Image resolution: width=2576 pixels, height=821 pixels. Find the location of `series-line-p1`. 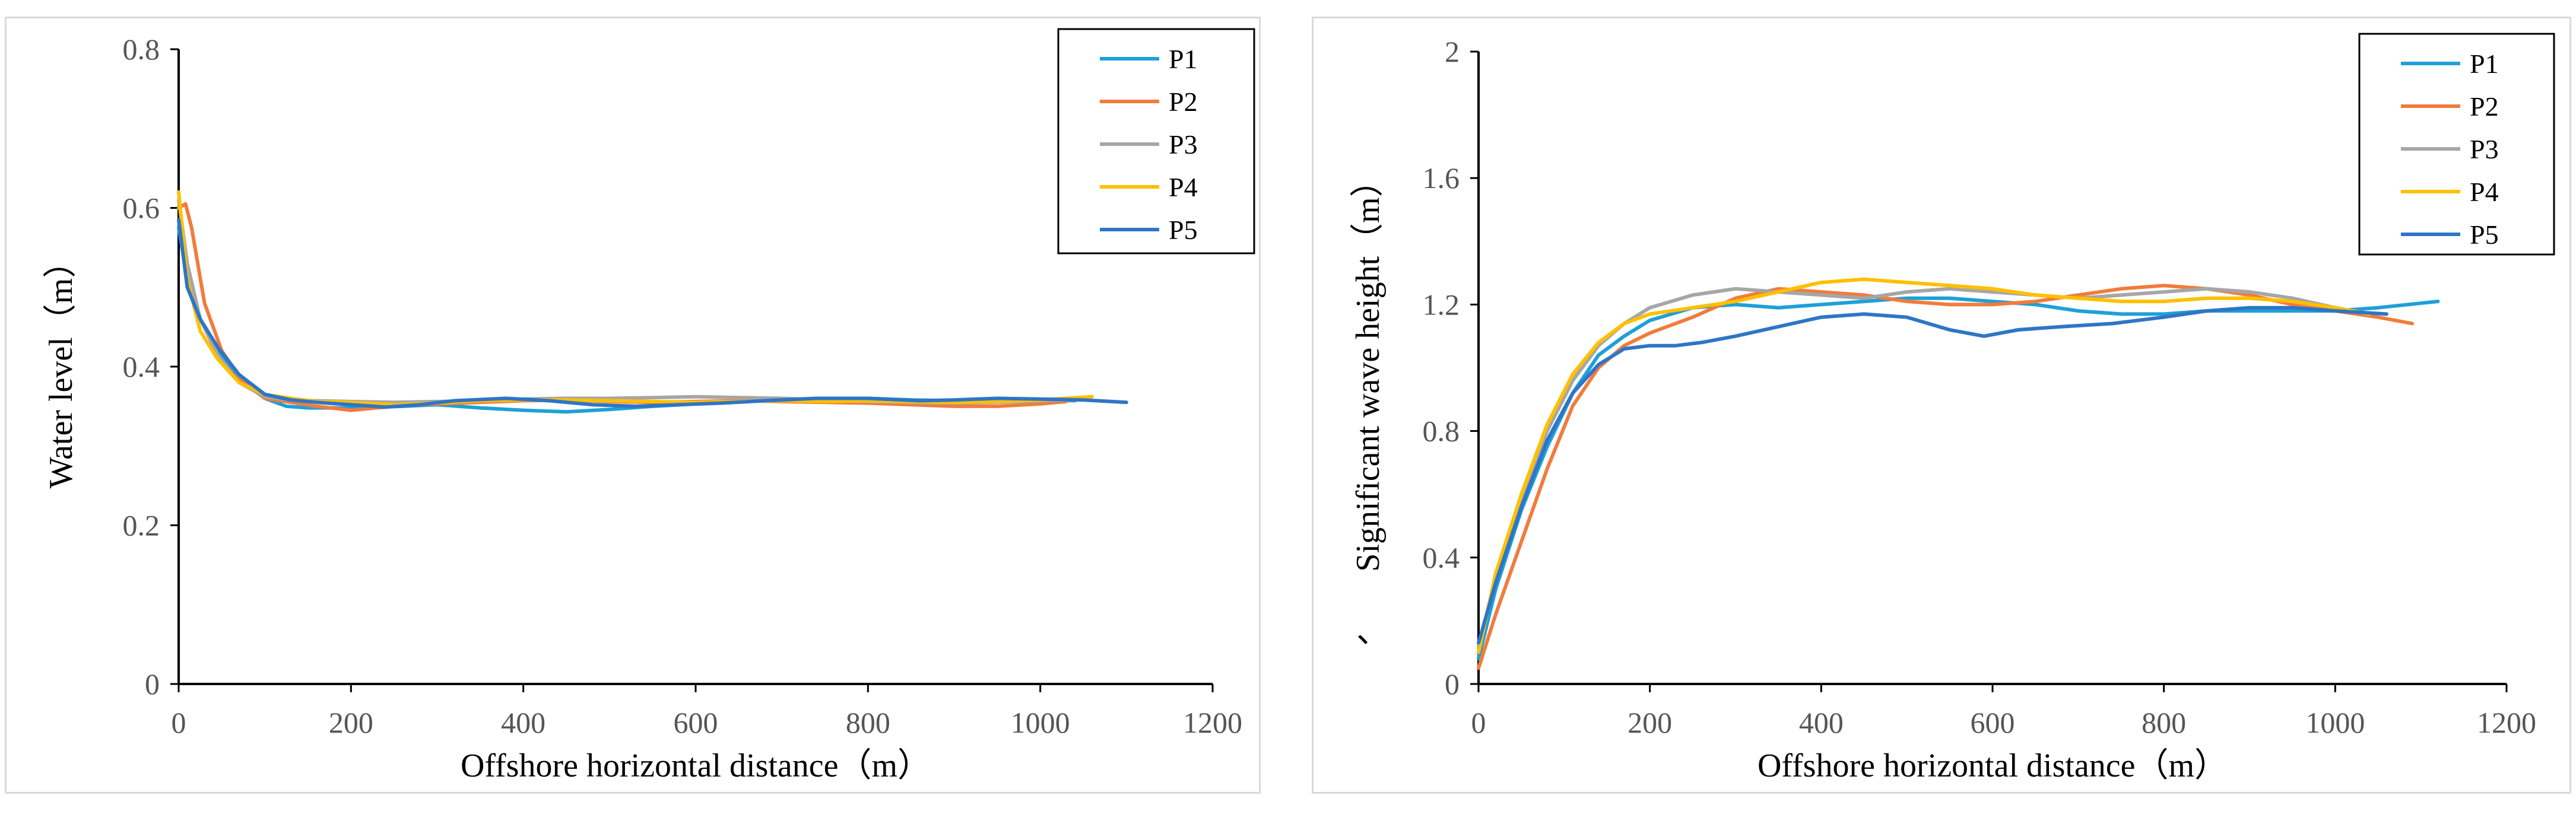

series-line-p1 is located at coordinates (627, 319).